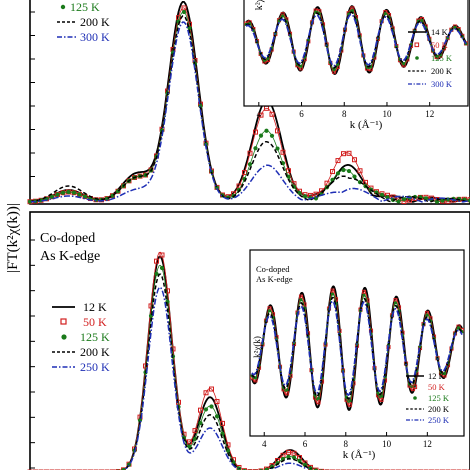  What do you see at coordinates (80, 7) in the screenshot?
I see `top-legend-entry-125k: 125 K` at bounding box center [80, 7].